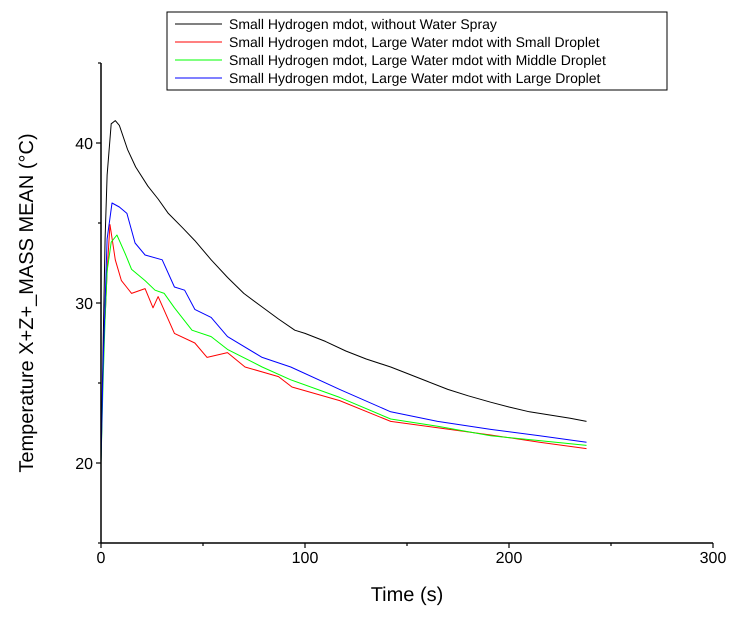 This screenshot has width=734, height=619. Describe the element at coordinates (101, 558) in the screenshot. I see `x-tick-label: 0` at that location.